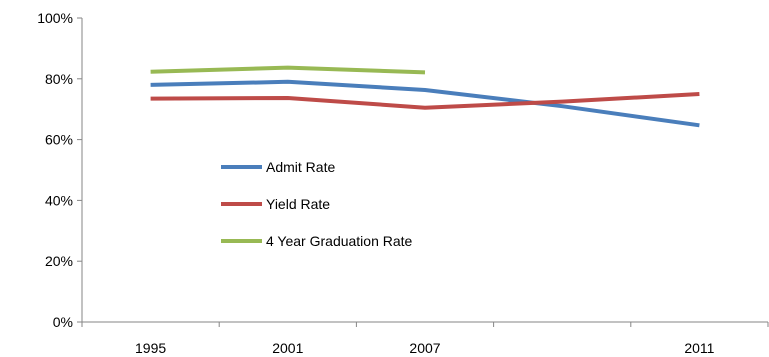 The width and height of the screenshot is (769, 357). I want to click on legend-label-4-year-graduation-rate: 4 Year Graduation Rate, so click(339, 241).